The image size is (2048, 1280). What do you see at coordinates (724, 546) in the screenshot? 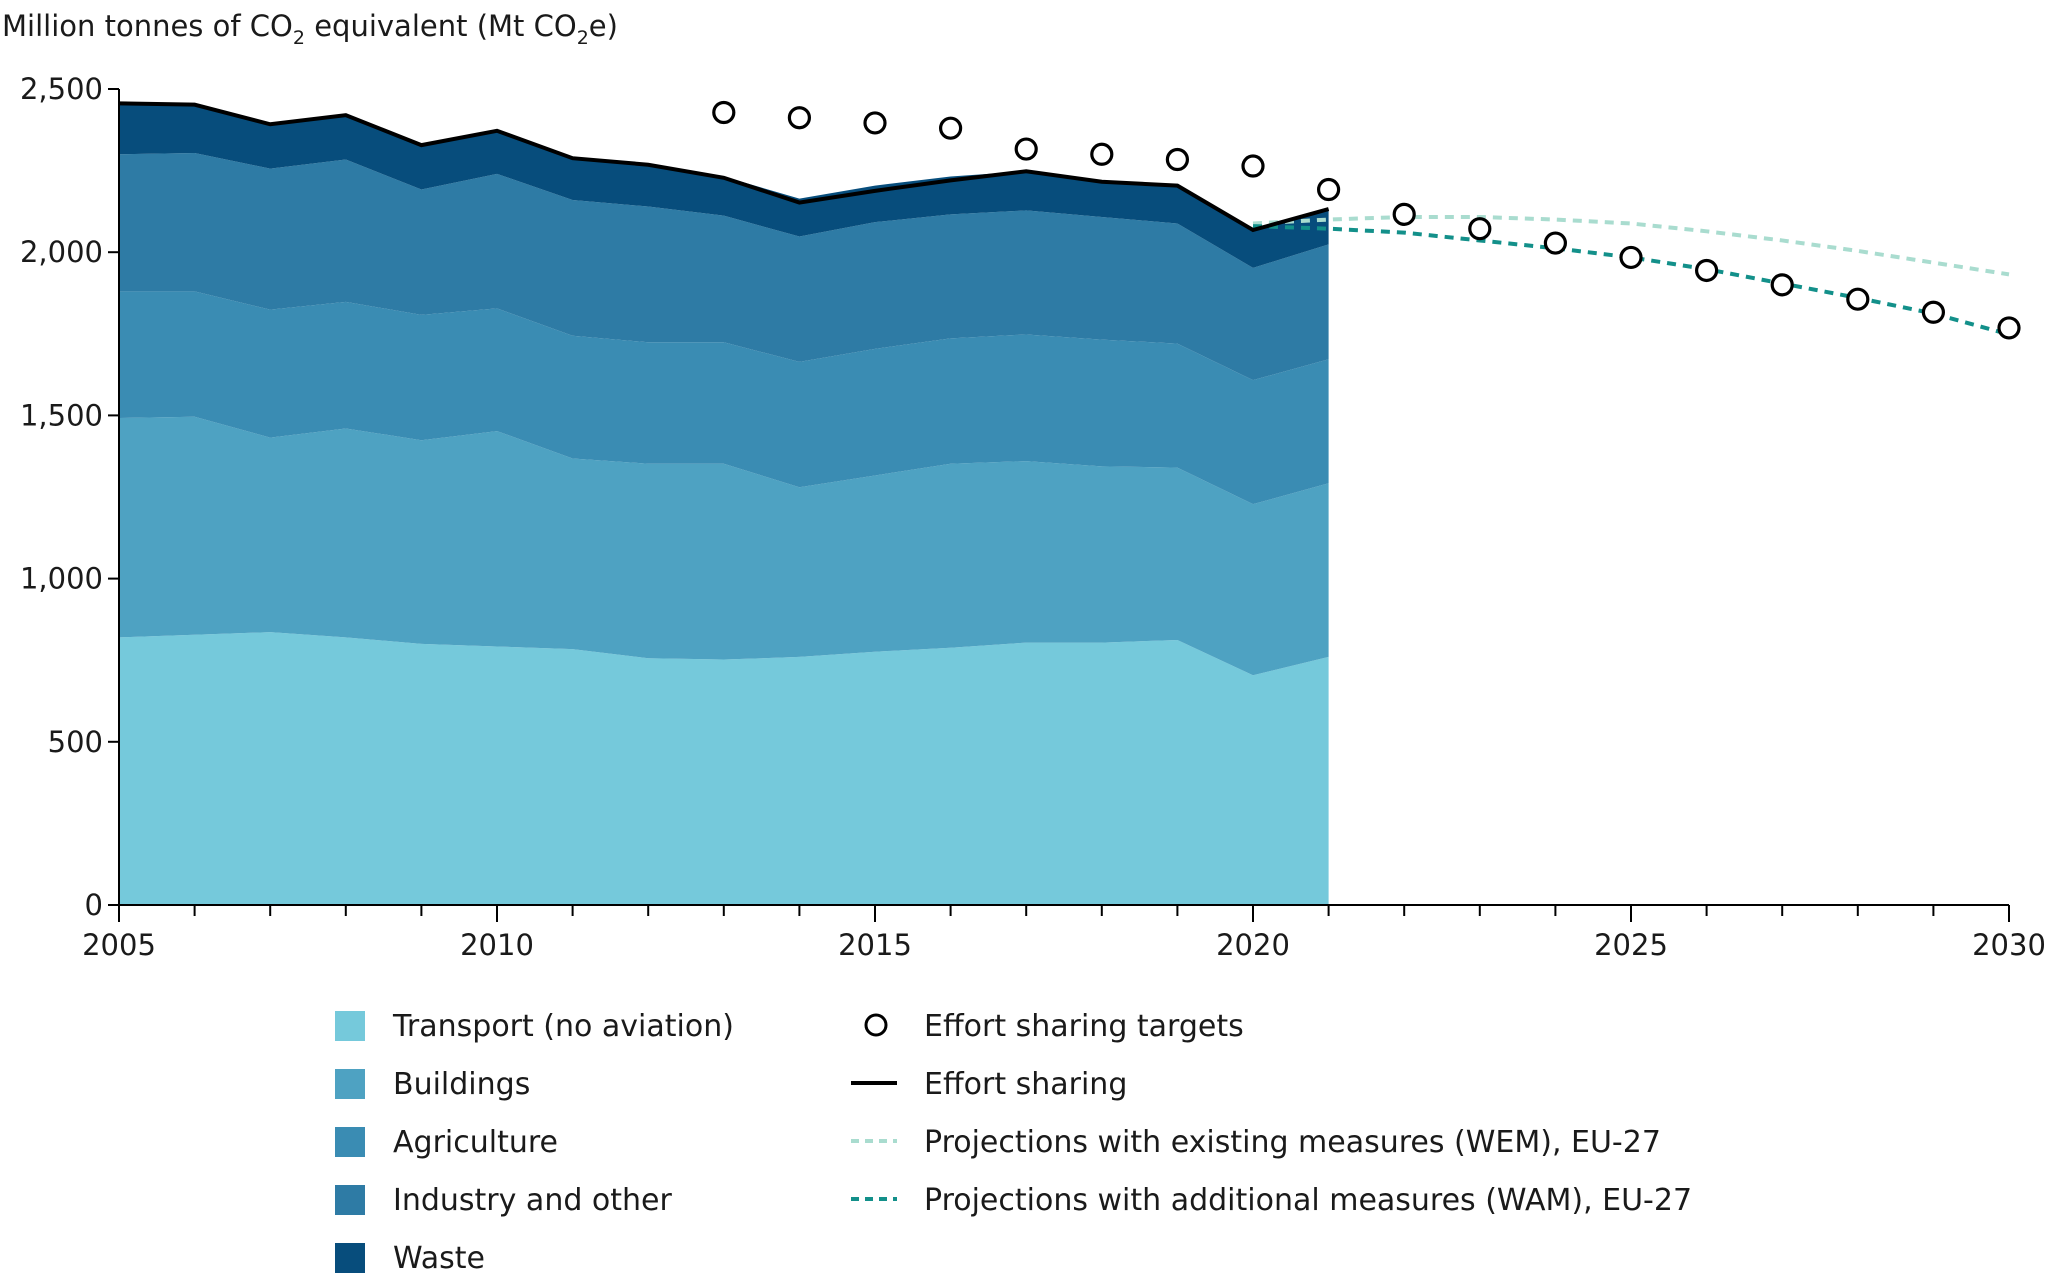
I see `area-buildings` at bounding box center [724, 546].